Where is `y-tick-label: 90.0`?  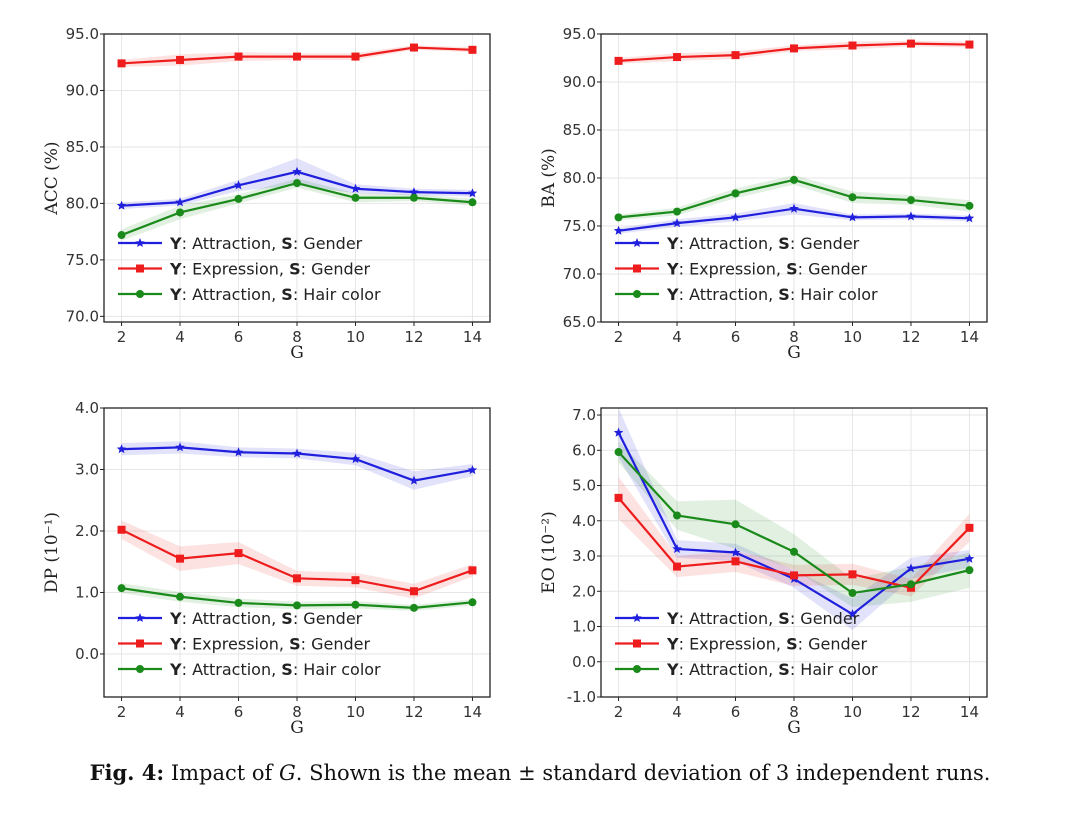 y-tick-label: 90.0 is located at coordinates (579, 82).